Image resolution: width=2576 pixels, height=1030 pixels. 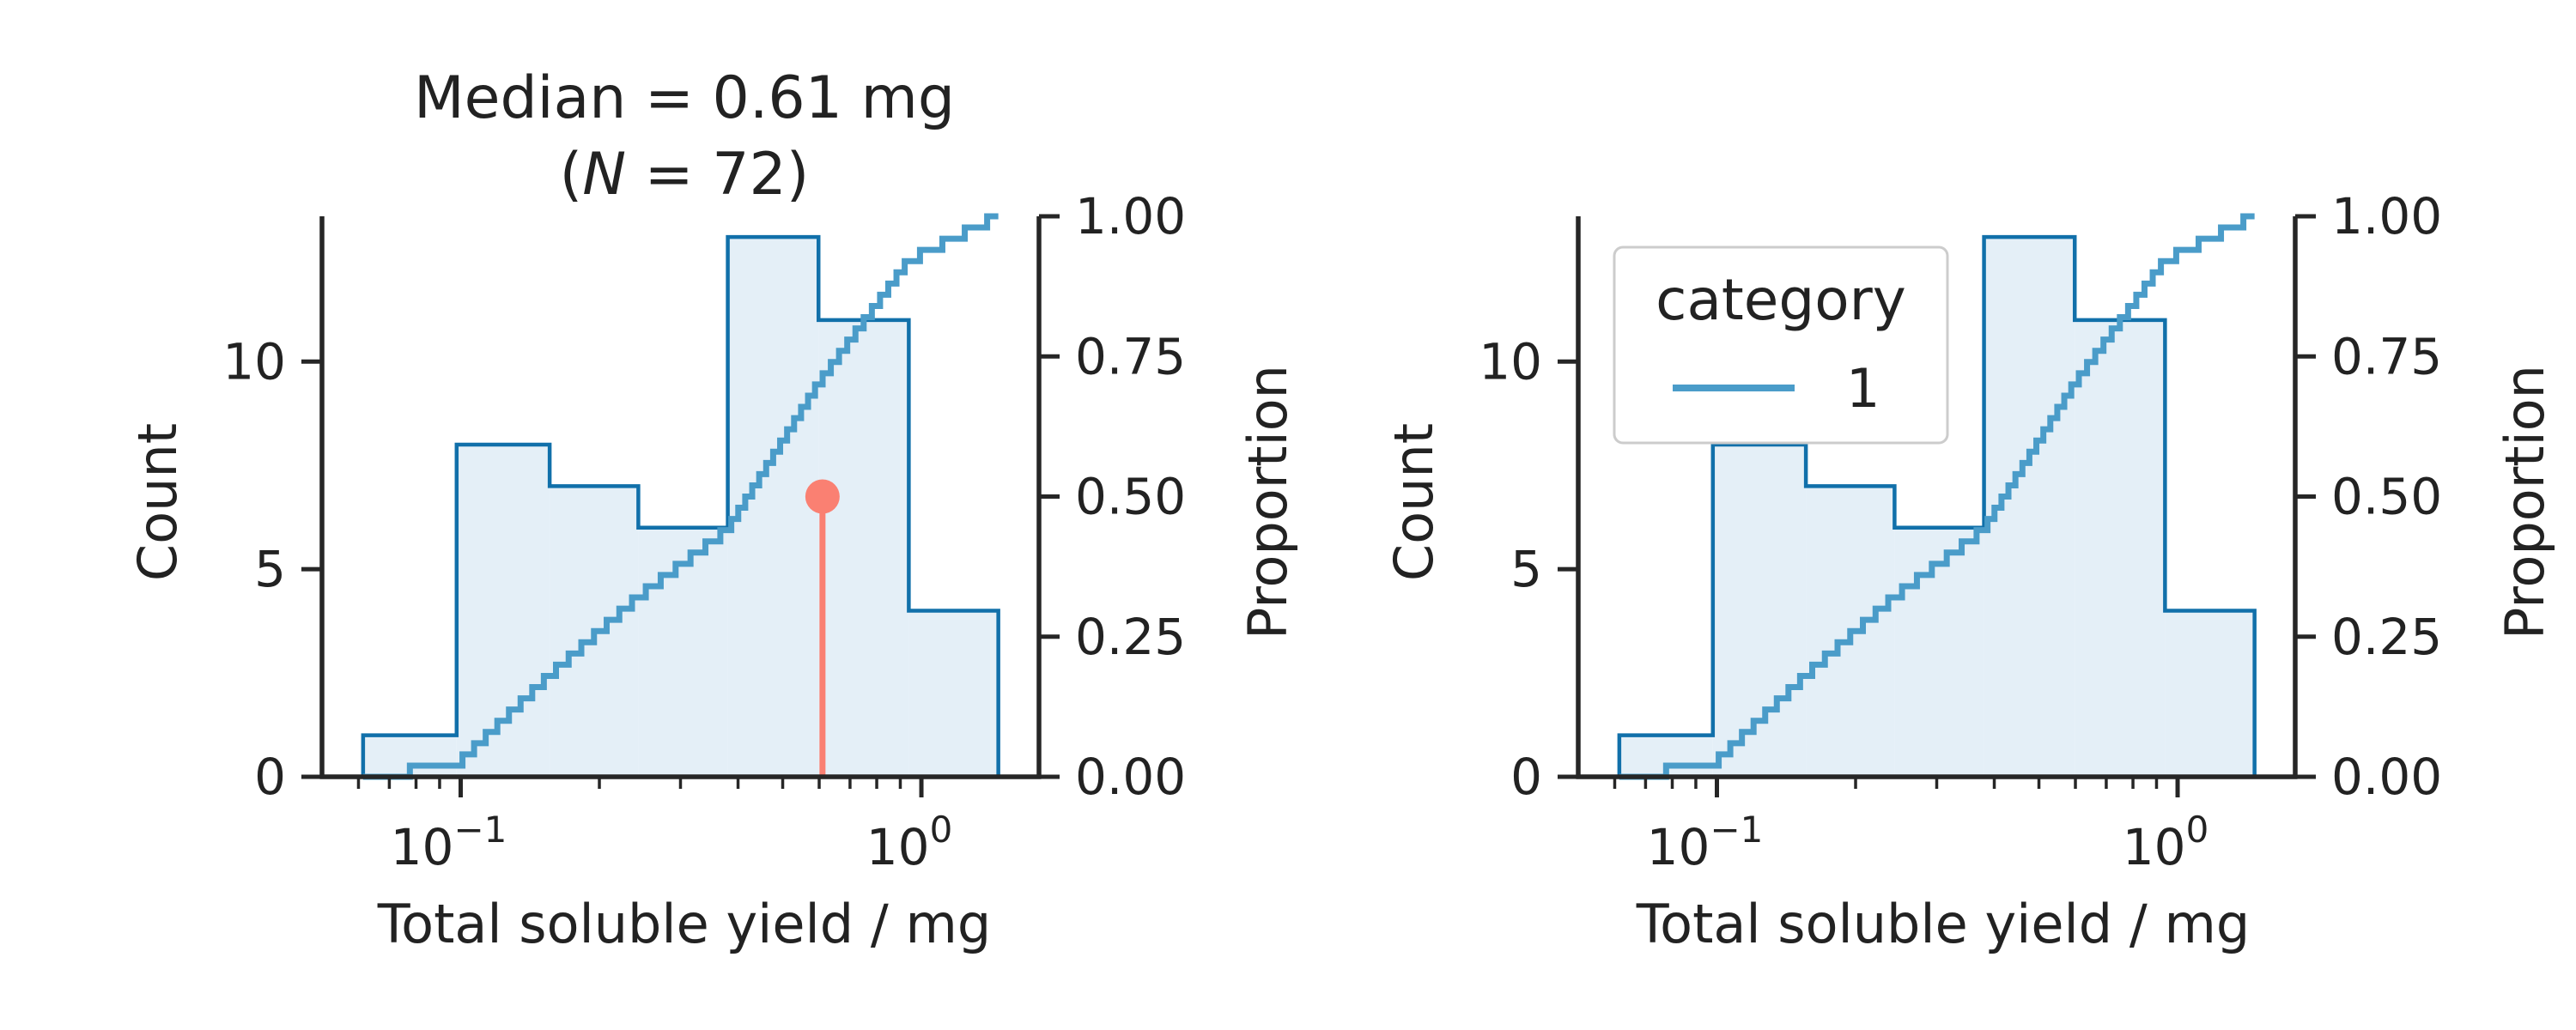 I want to click on legend-title: category, so click(x=1781, y=300).